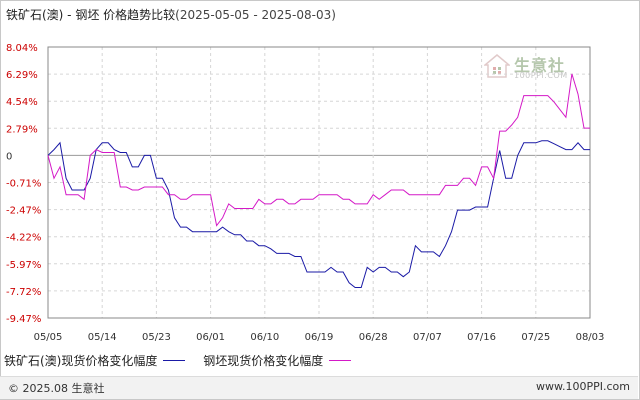 The image size is (640, 400). Describe the element at coordinates (22, 75) in the screenshot. I see `y-tick-label: 6.29%` at that location.